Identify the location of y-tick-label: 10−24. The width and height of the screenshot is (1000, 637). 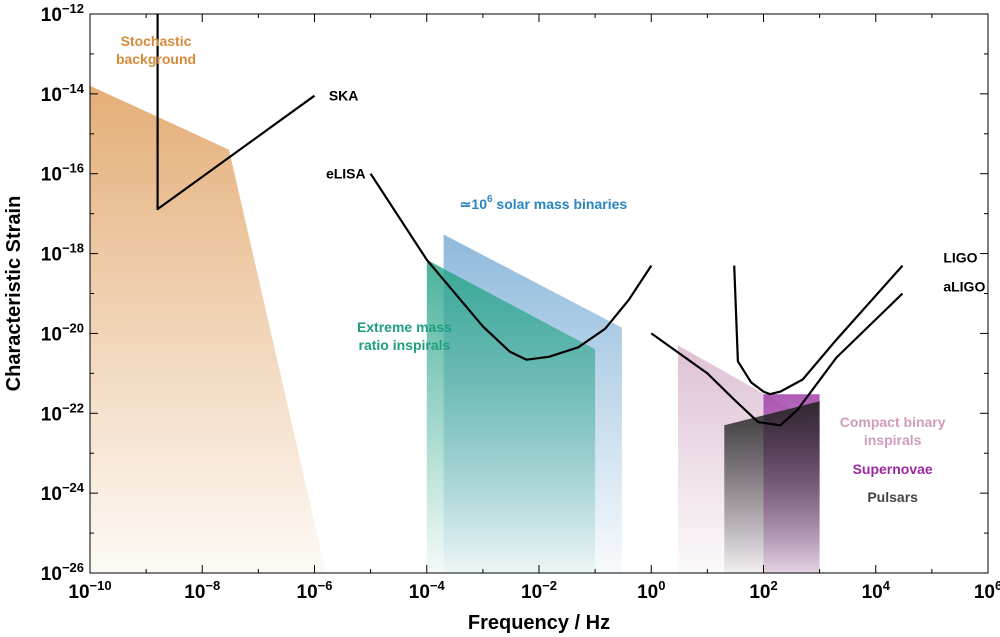
(63, 492).